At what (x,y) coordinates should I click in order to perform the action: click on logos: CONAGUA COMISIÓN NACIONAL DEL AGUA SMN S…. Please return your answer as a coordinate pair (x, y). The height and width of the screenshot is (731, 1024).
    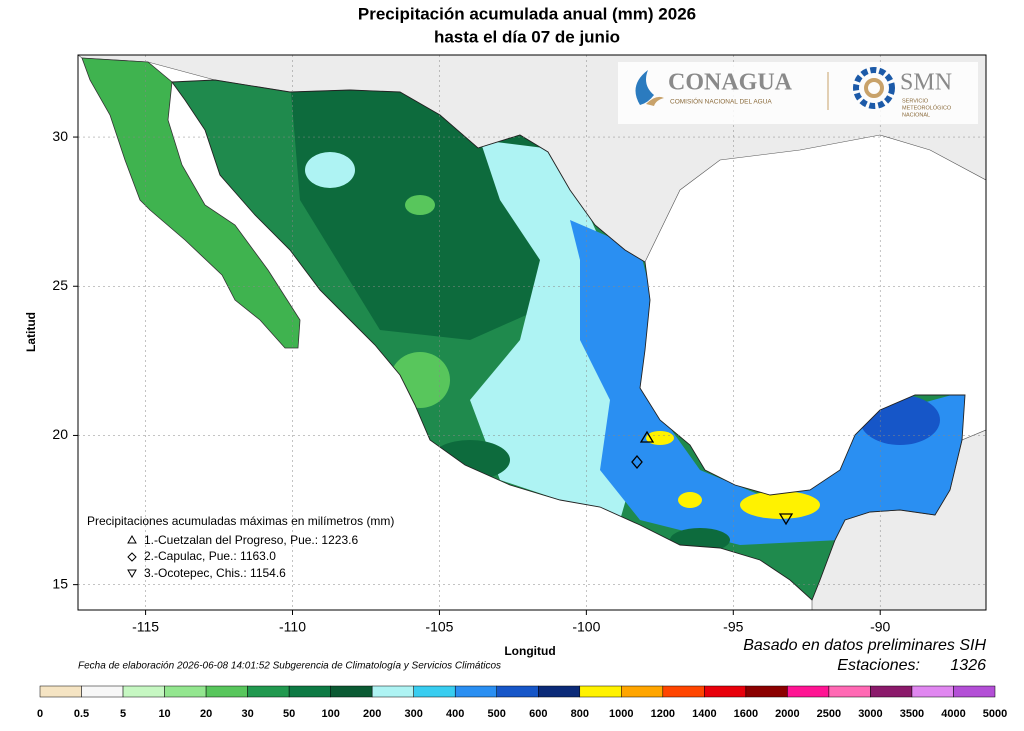
    Looking at the image, I should click on (798, 93).